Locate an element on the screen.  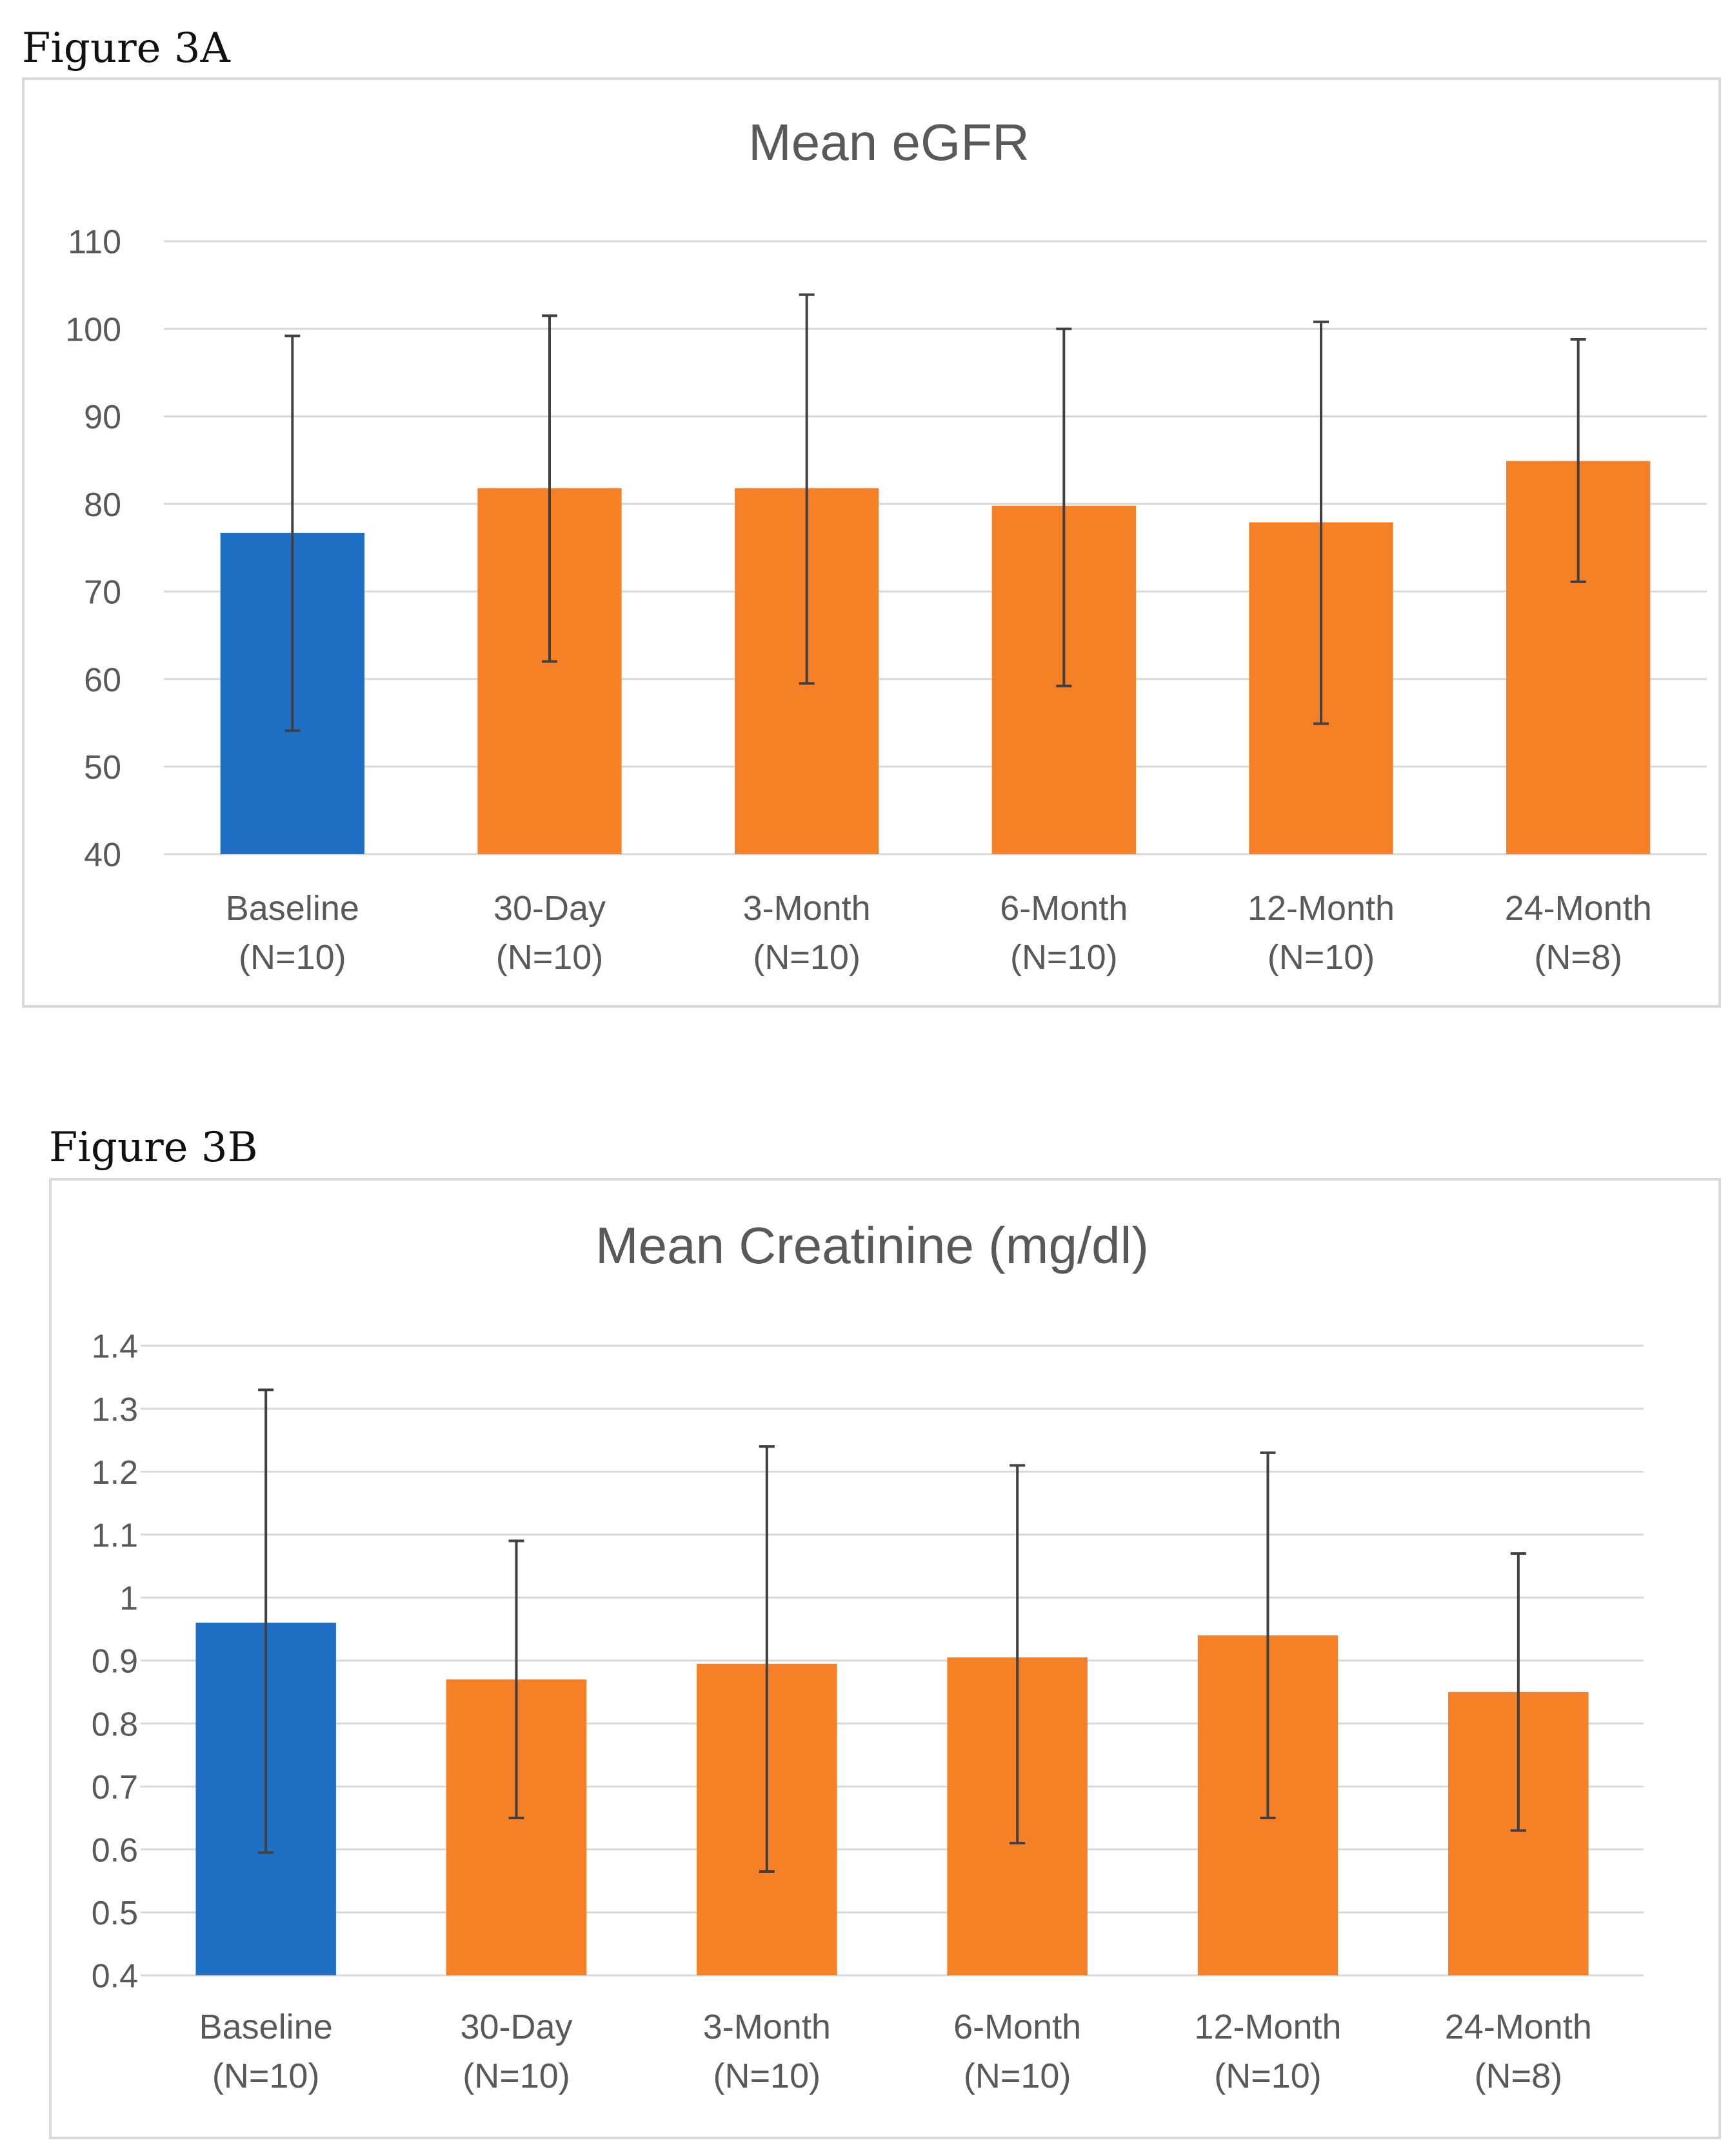
y-tick-label: 0.4 is located at coordinates (115, 1977).